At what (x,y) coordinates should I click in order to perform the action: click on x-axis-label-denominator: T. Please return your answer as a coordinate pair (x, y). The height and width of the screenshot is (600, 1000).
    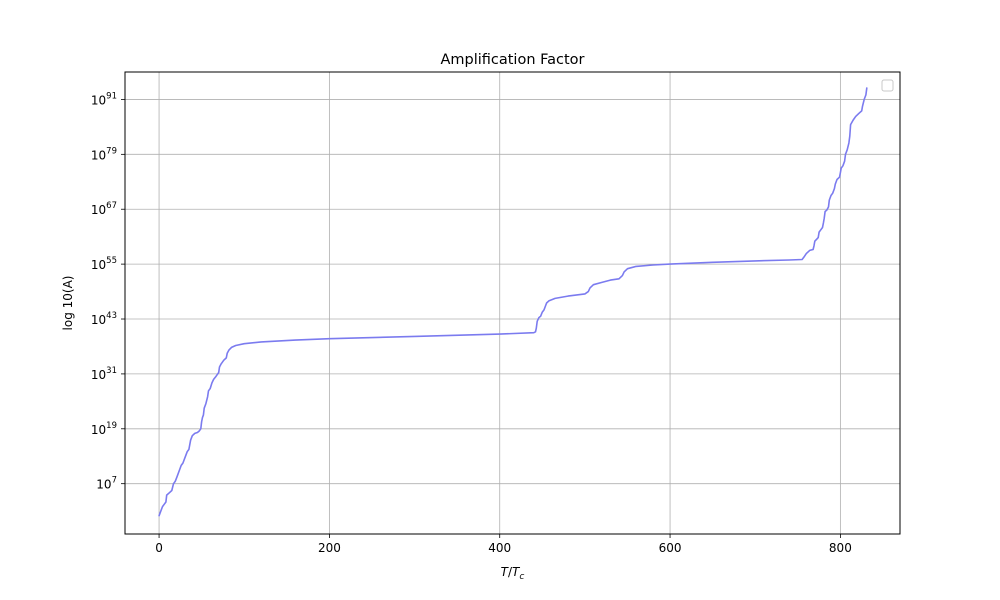
    Looking at the image, I should click on (516, 572).